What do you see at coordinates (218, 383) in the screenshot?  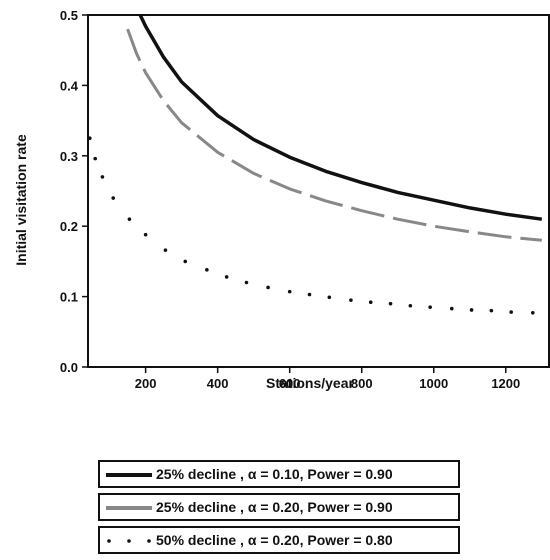 I see `x-tick-label: 400` at bounding box center [218, 383].